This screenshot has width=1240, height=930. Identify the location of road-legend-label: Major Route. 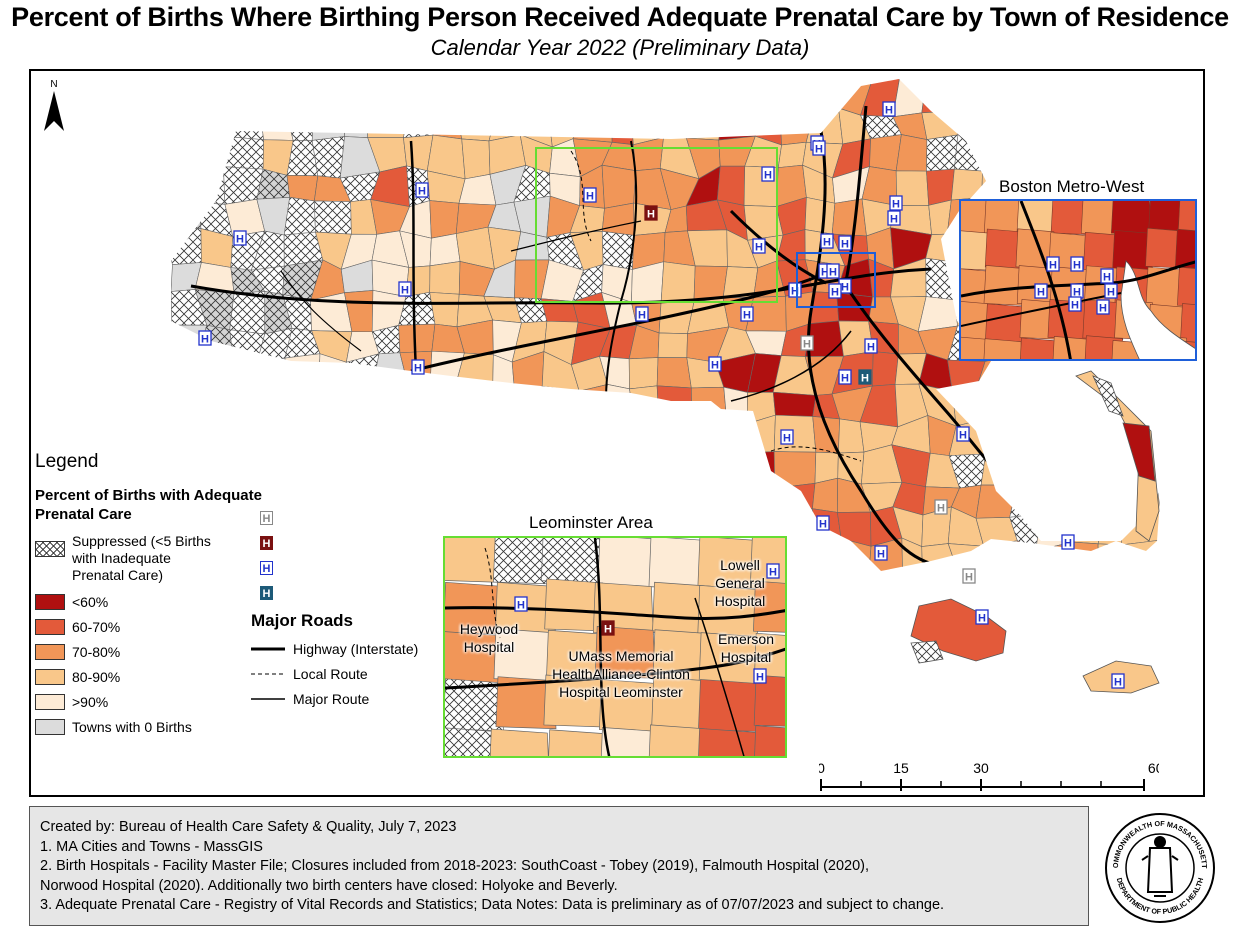
(331, 699).